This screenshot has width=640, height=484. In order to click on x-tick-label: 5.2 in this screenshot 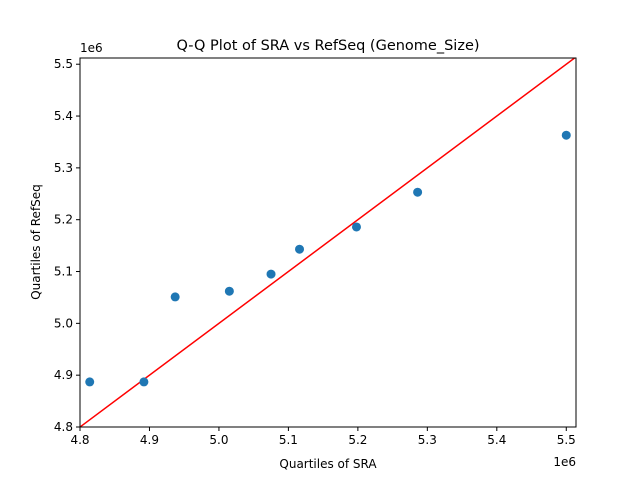, I will do `click(357, 440)`.